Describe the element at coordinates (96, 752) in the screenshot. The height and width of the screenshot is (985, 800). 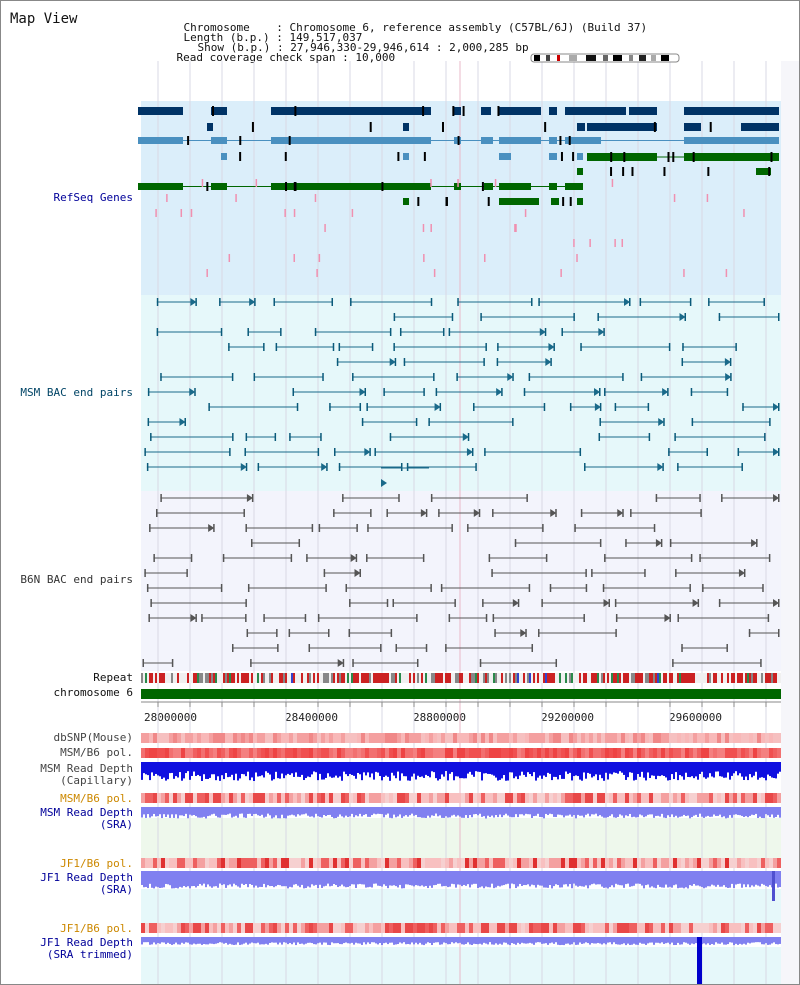
I see `track-label-msm-b6-pol-1: MSM/B6 pol.` at that location.